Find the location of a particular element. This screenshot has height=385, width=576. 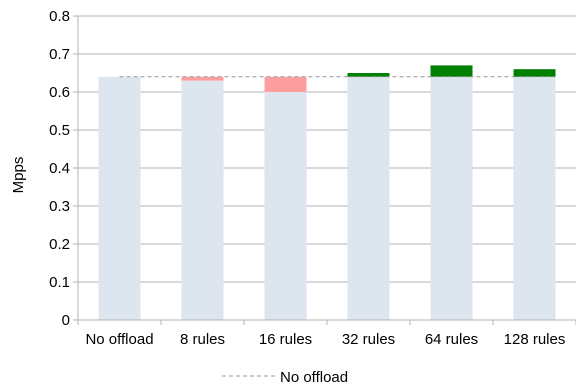

y-tick-labels: 0 0.1 0.2 0.3 0.4 0.5 0.6 0.7 0.8 is located at coordinates (59, 168).